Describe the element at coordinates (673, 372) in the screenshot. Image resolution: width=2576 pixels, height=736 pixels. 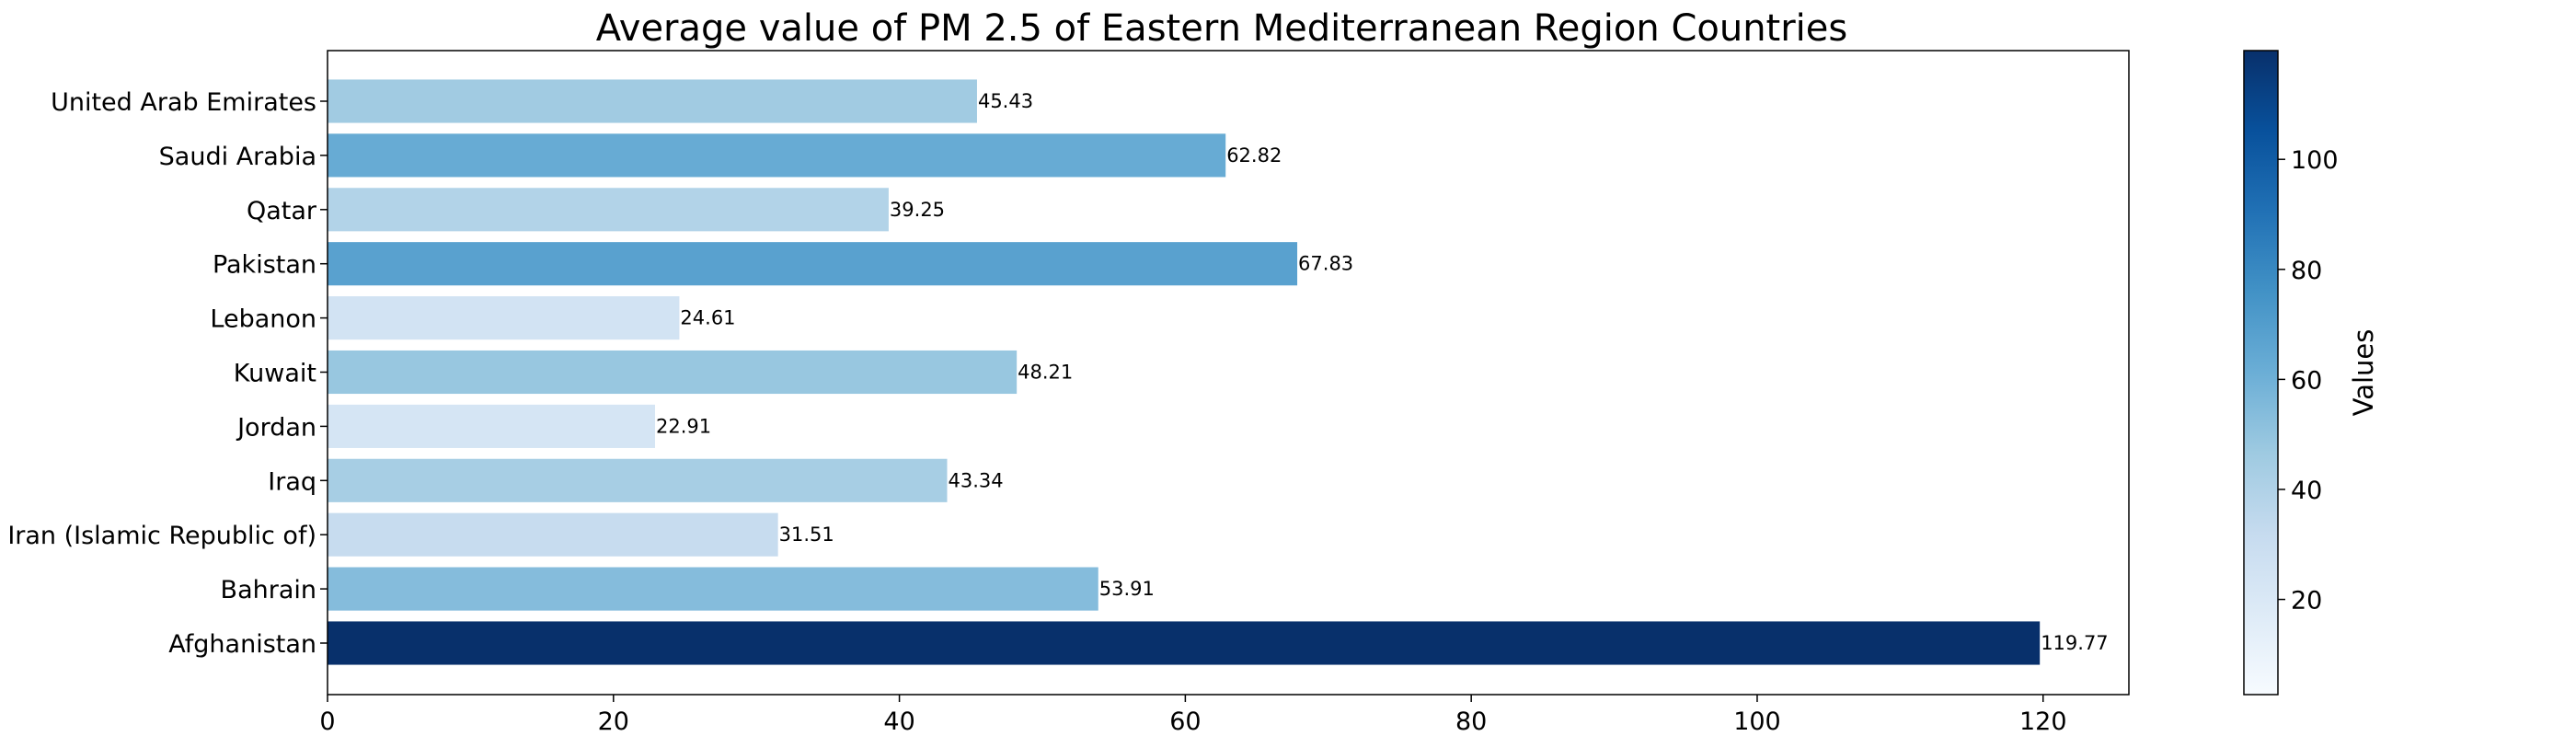
I see `bar-kuwait` at that location.